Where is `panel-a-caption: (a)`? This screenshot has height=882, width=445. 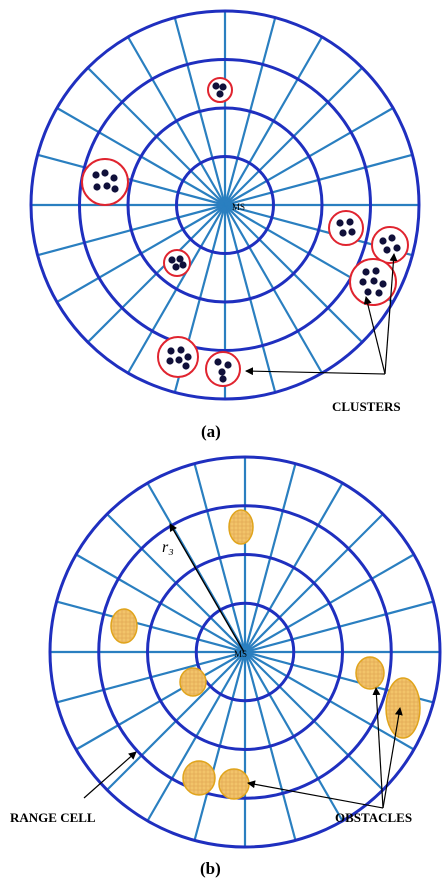
panel-a-caption: (a) is located at coordinates (211, 431).